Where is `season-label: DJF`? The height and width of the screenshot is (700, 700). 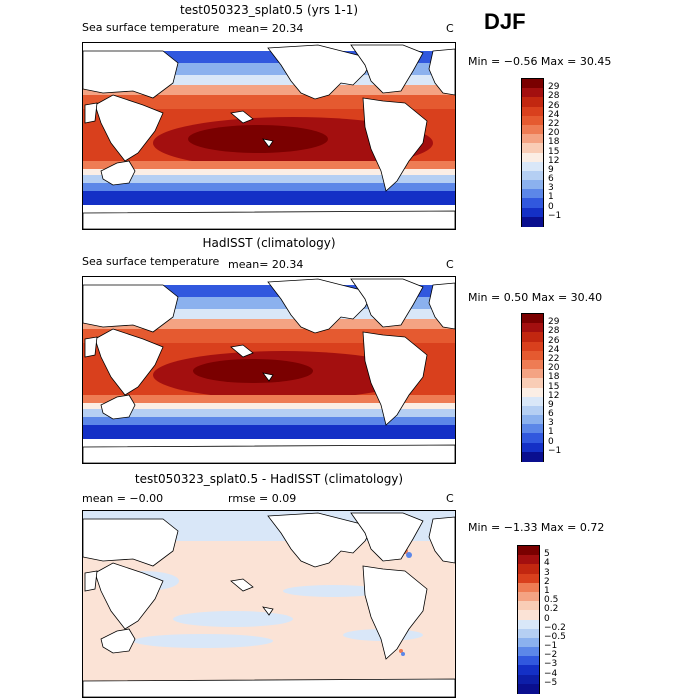 season-label: DJF is located at coordinates (505, 21).